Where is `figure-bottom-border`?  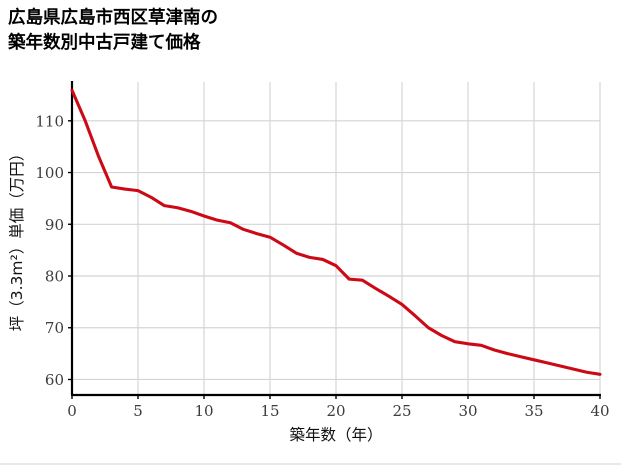 figure-bottom-border is located at coordinates (310, 464).